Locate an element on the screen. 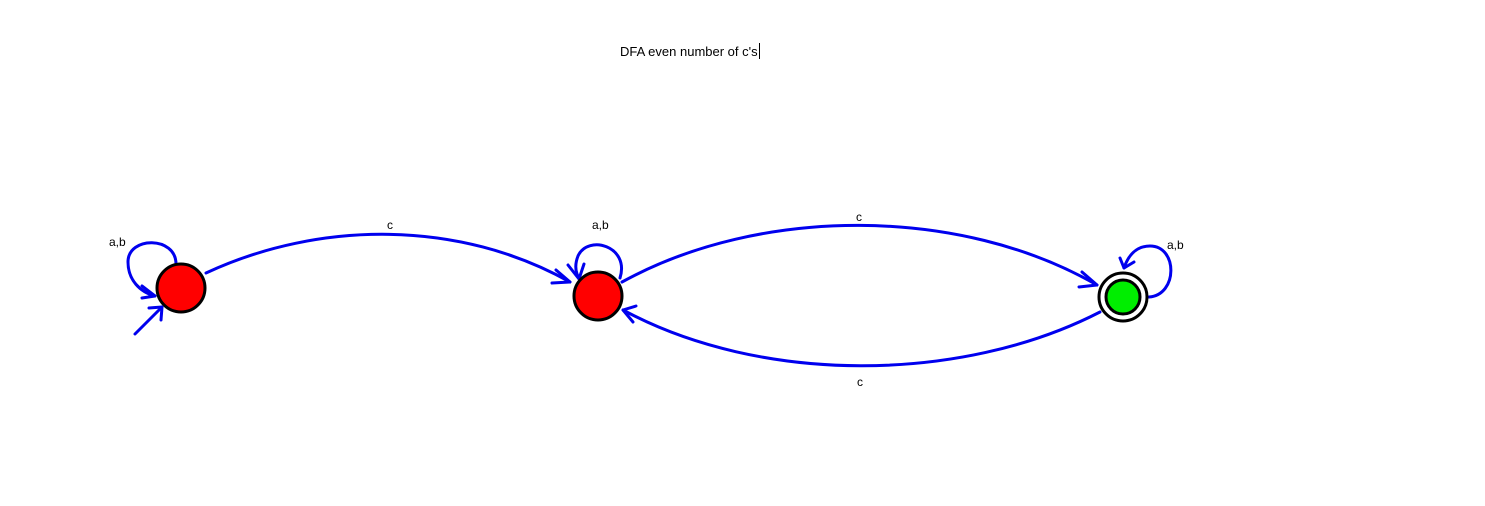 The image size is (1485, 506). transition-q2-q1 is located at coordinates (861, 336).